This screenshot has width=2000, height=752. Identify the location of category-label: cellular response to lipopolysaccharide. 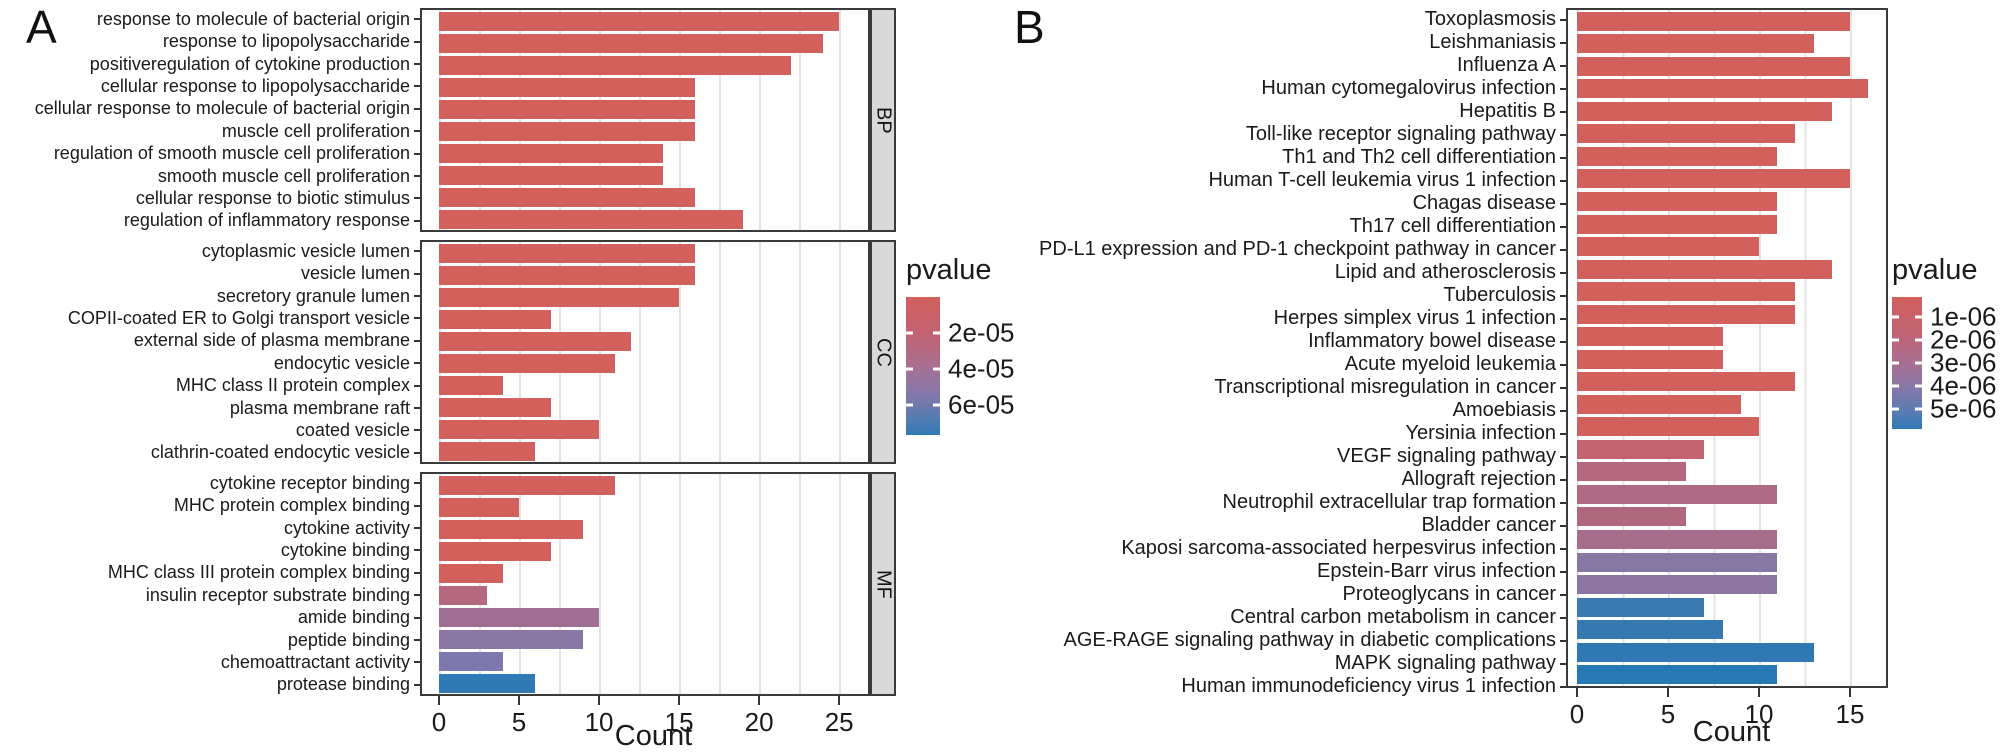
(210, 86).